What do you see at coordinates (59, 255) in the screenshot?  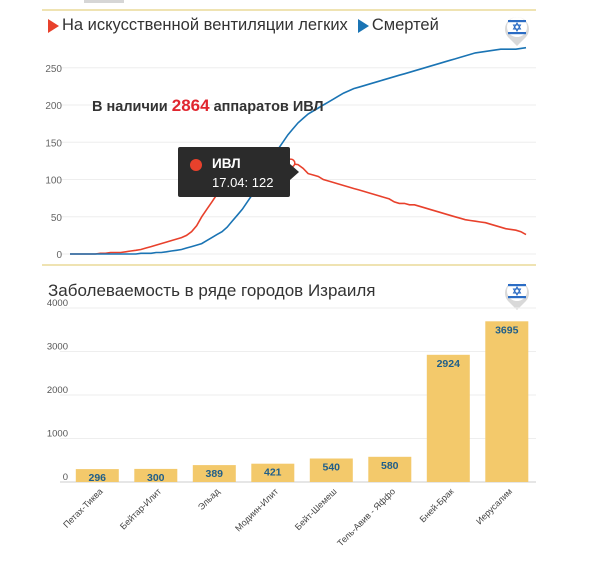 I see `line-y-tick-label: 0` at bounding box center [59, 255].